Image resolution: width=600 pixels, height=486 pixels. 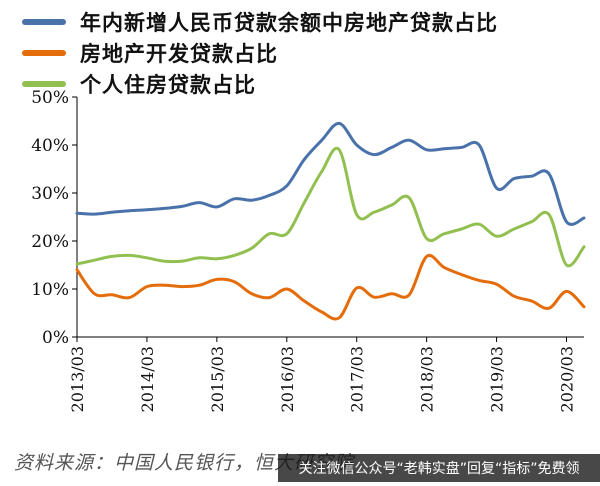 I want to click on y-tick-label: 0%, so click(x=55, y=338).